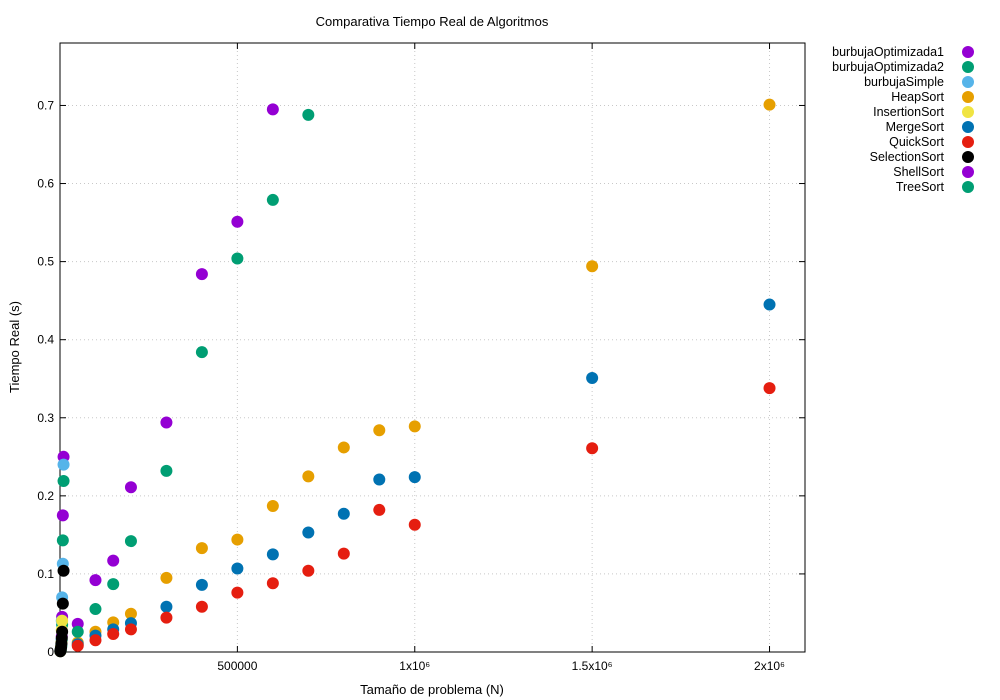 This screenshot has width=1000, height=700. Describe the element at coordinates (432, 689) in the screenshot. I see `x-axis-title: Tamaño de problema (N)` at that location.